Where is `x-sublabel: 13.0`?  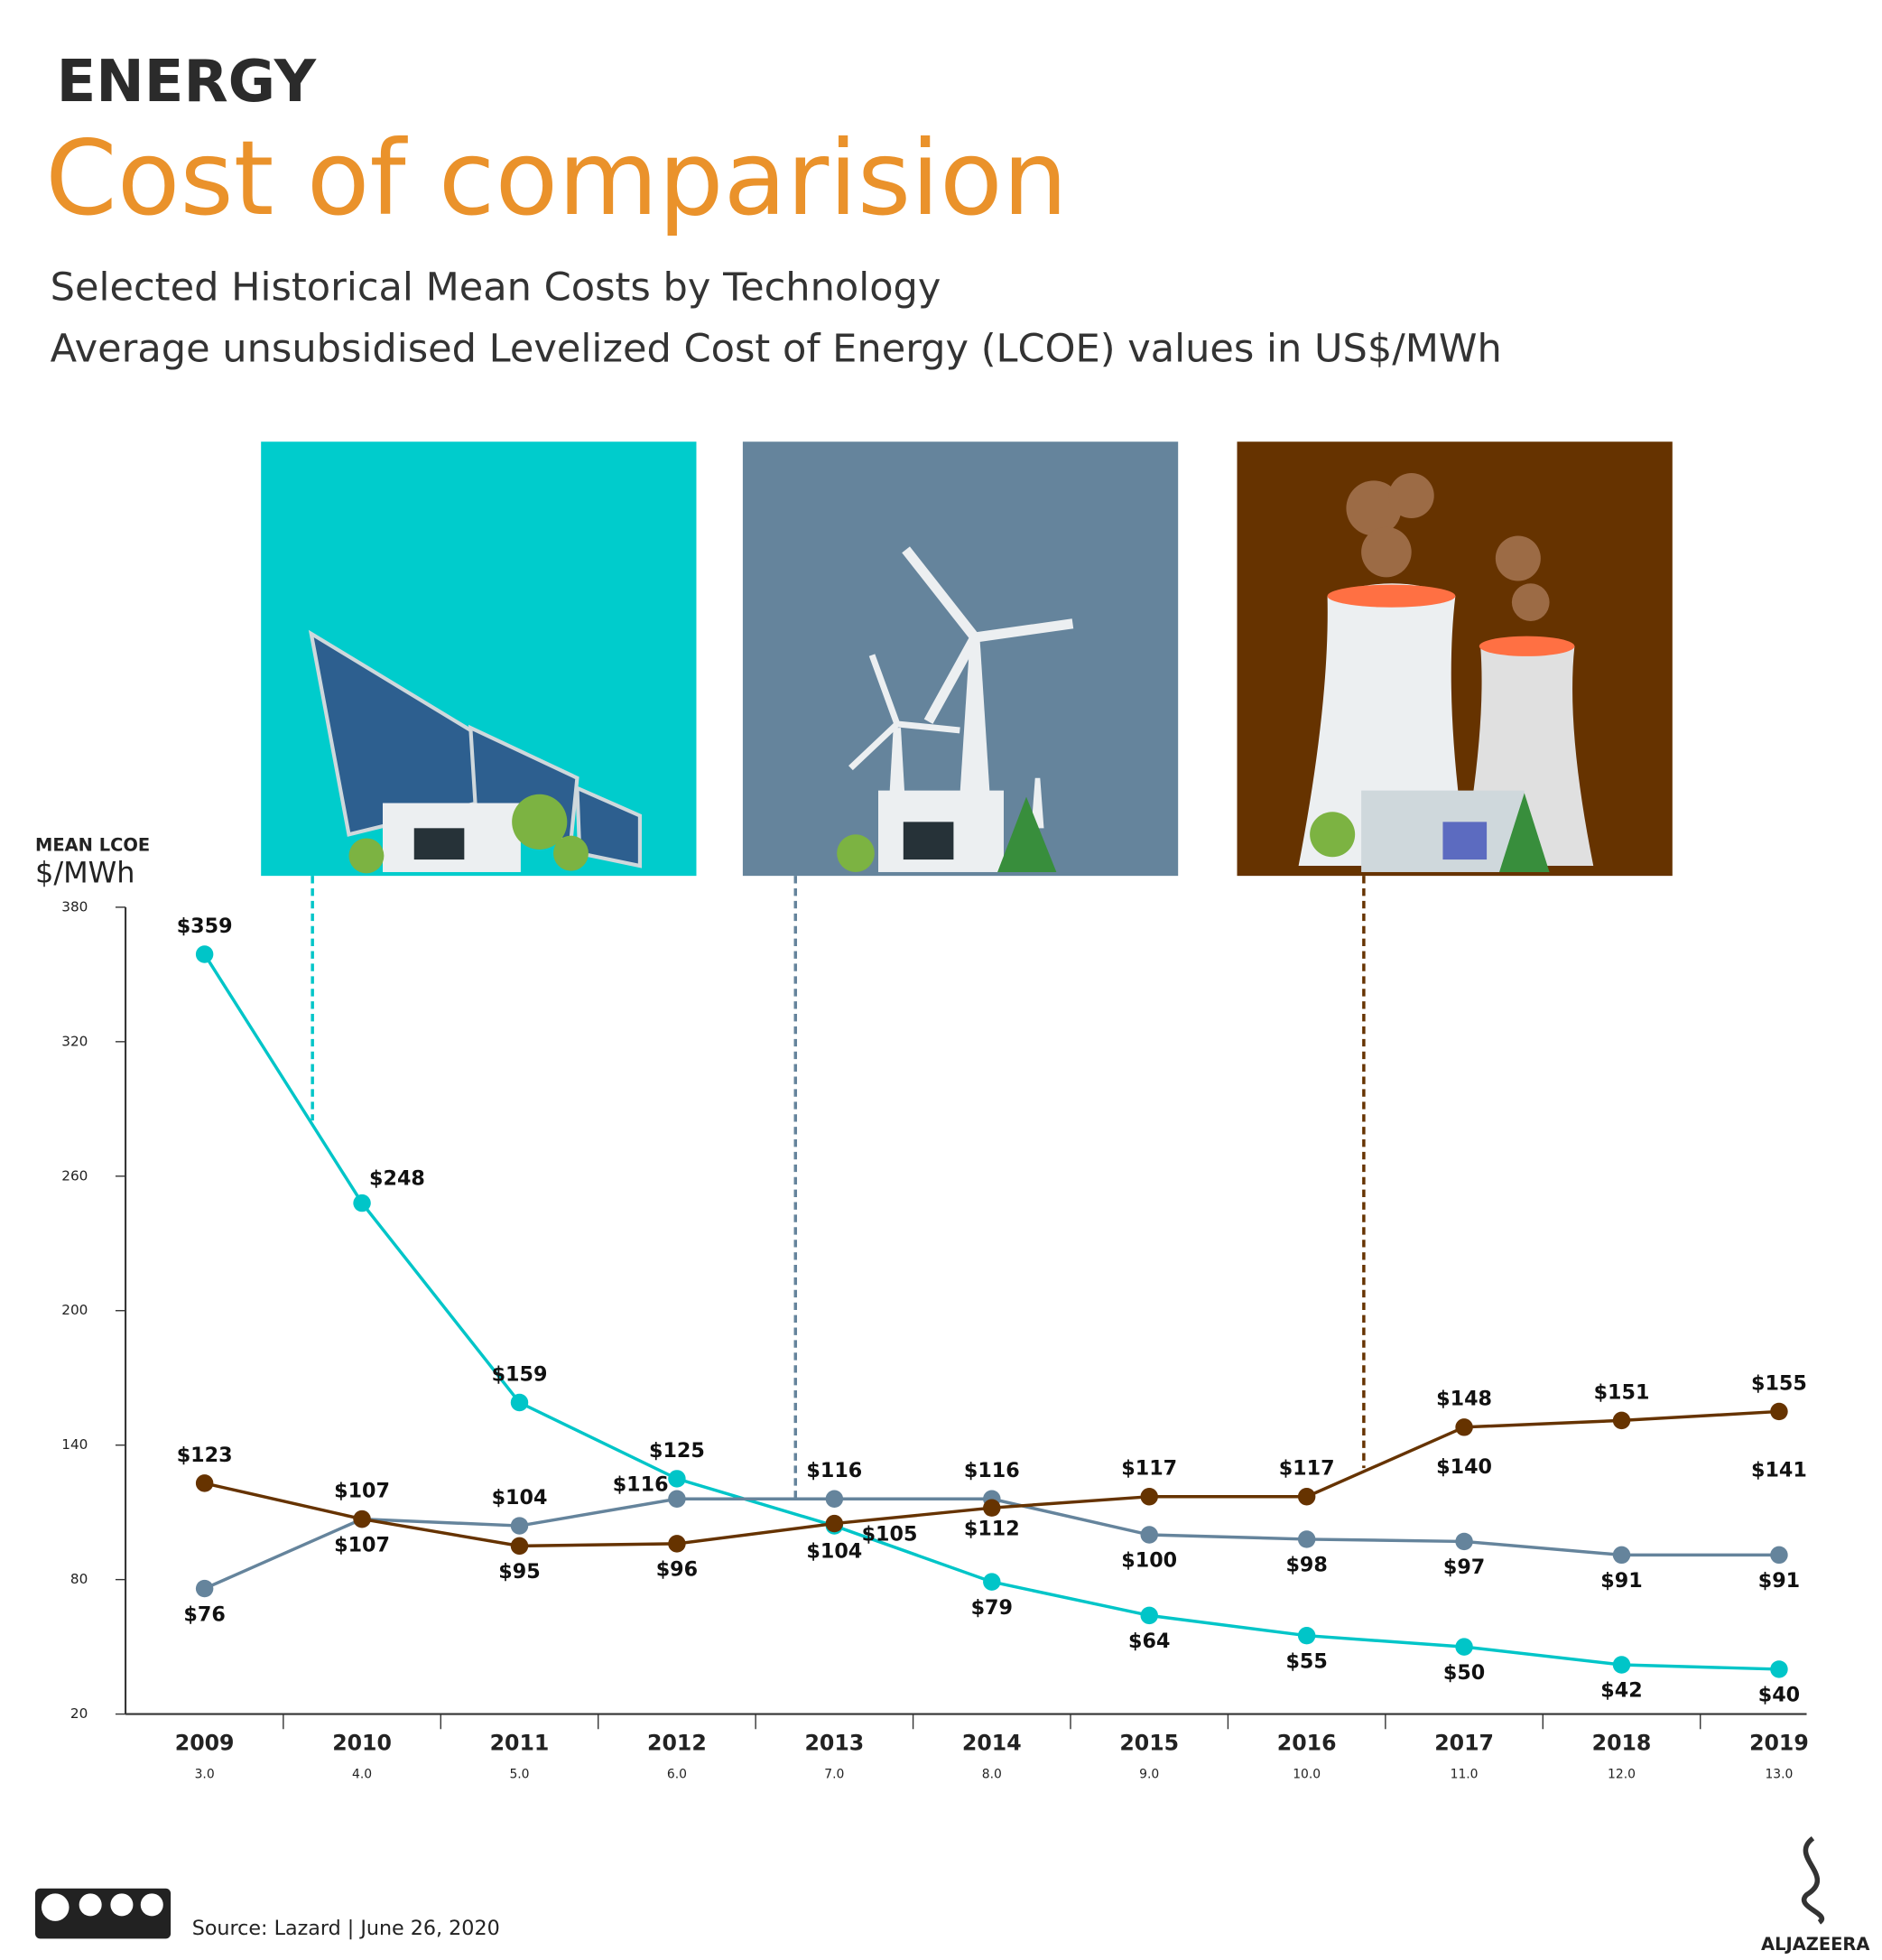
x-sublabel: 13.0 is located at coordinates (1779, 1774).